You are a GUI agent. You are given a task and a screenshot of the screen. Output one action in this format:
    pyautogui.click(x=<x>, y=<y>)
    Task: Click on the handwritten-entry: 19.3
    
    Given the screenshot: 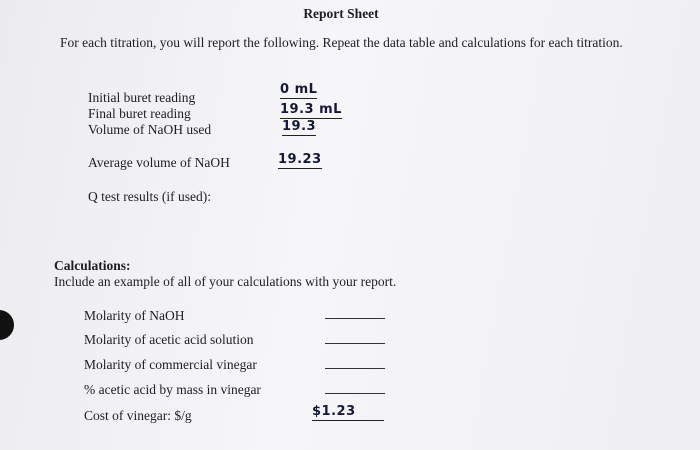 What is the action you would take?
    pyautogui.click(x=299, y=127)
    